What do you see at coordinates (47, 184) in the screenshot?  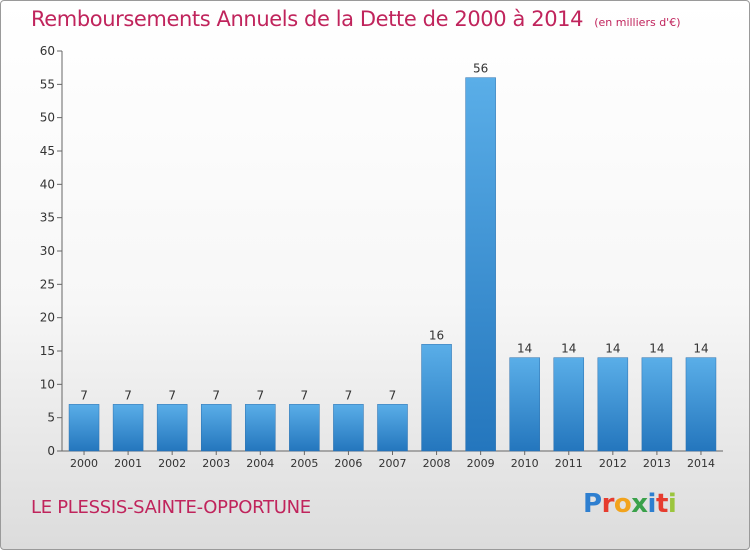 I see `y-tick-label: 40` at bounding box center [47, 184].